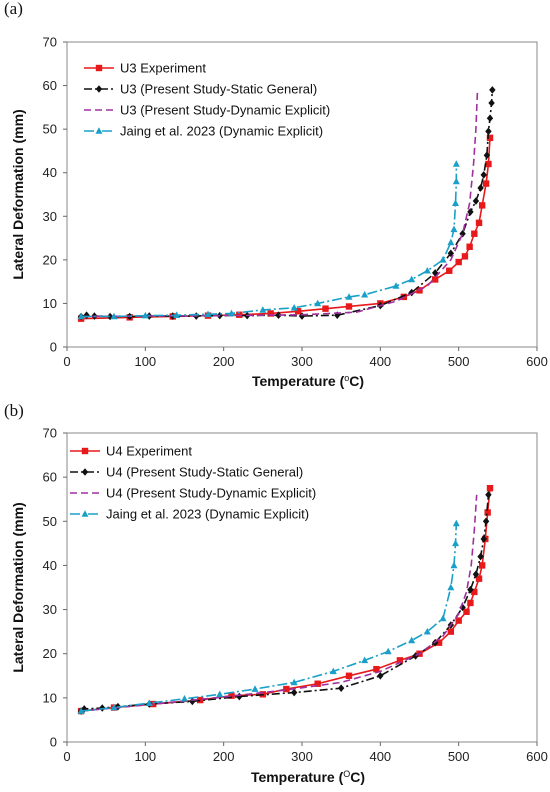 This screenshot has height=792, width=550. Describe the element at coordinates (218, 89) in the screenshot. I see `legend-label: U3 (Present Study-Static General)` at that location.